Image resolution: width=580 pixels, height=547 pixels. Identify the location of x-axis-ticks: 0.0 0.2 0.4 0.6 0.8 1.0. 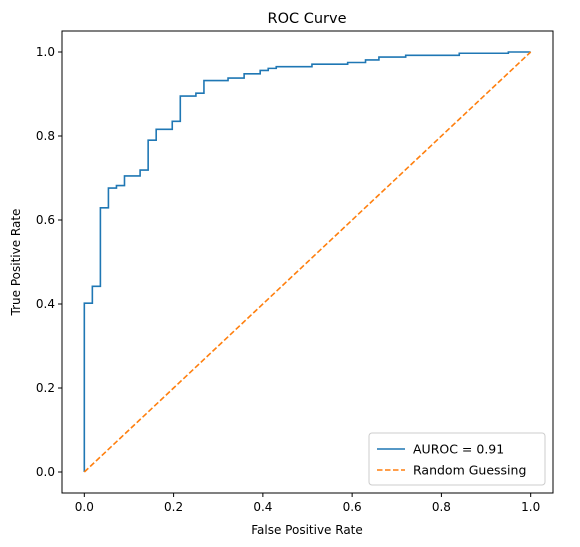
(307, 503).